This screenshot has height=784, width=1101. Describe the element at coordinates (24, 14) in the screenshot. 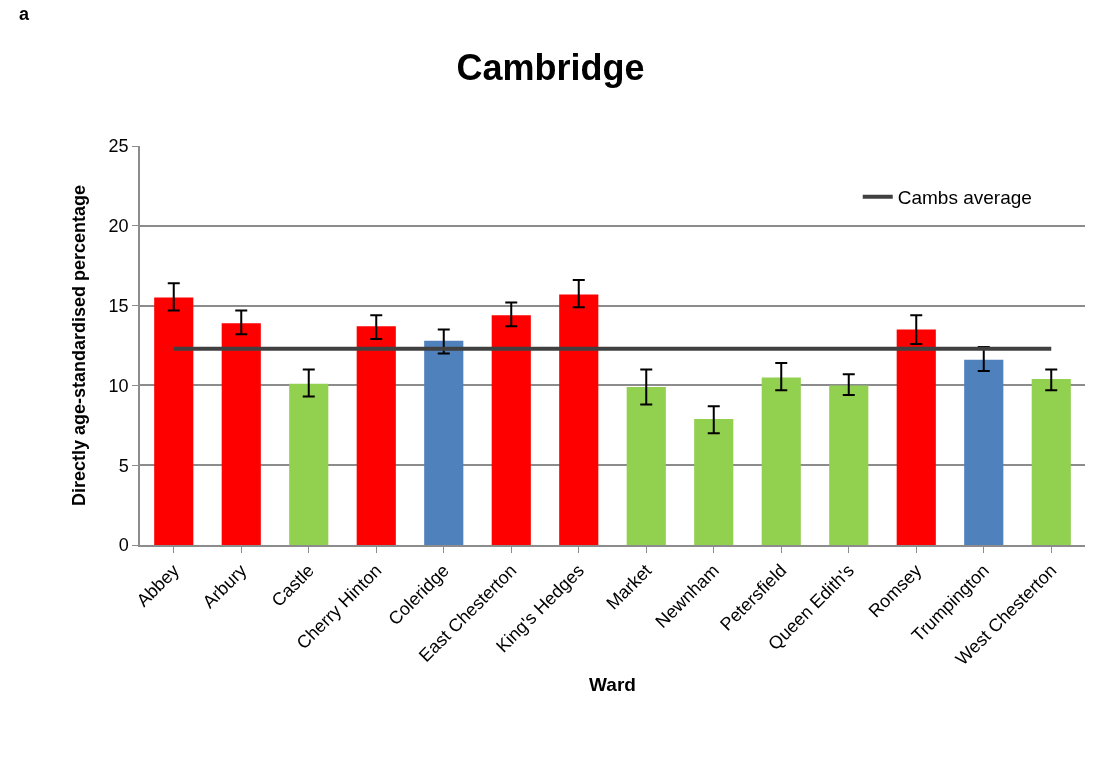

I see `text: a` at that location.